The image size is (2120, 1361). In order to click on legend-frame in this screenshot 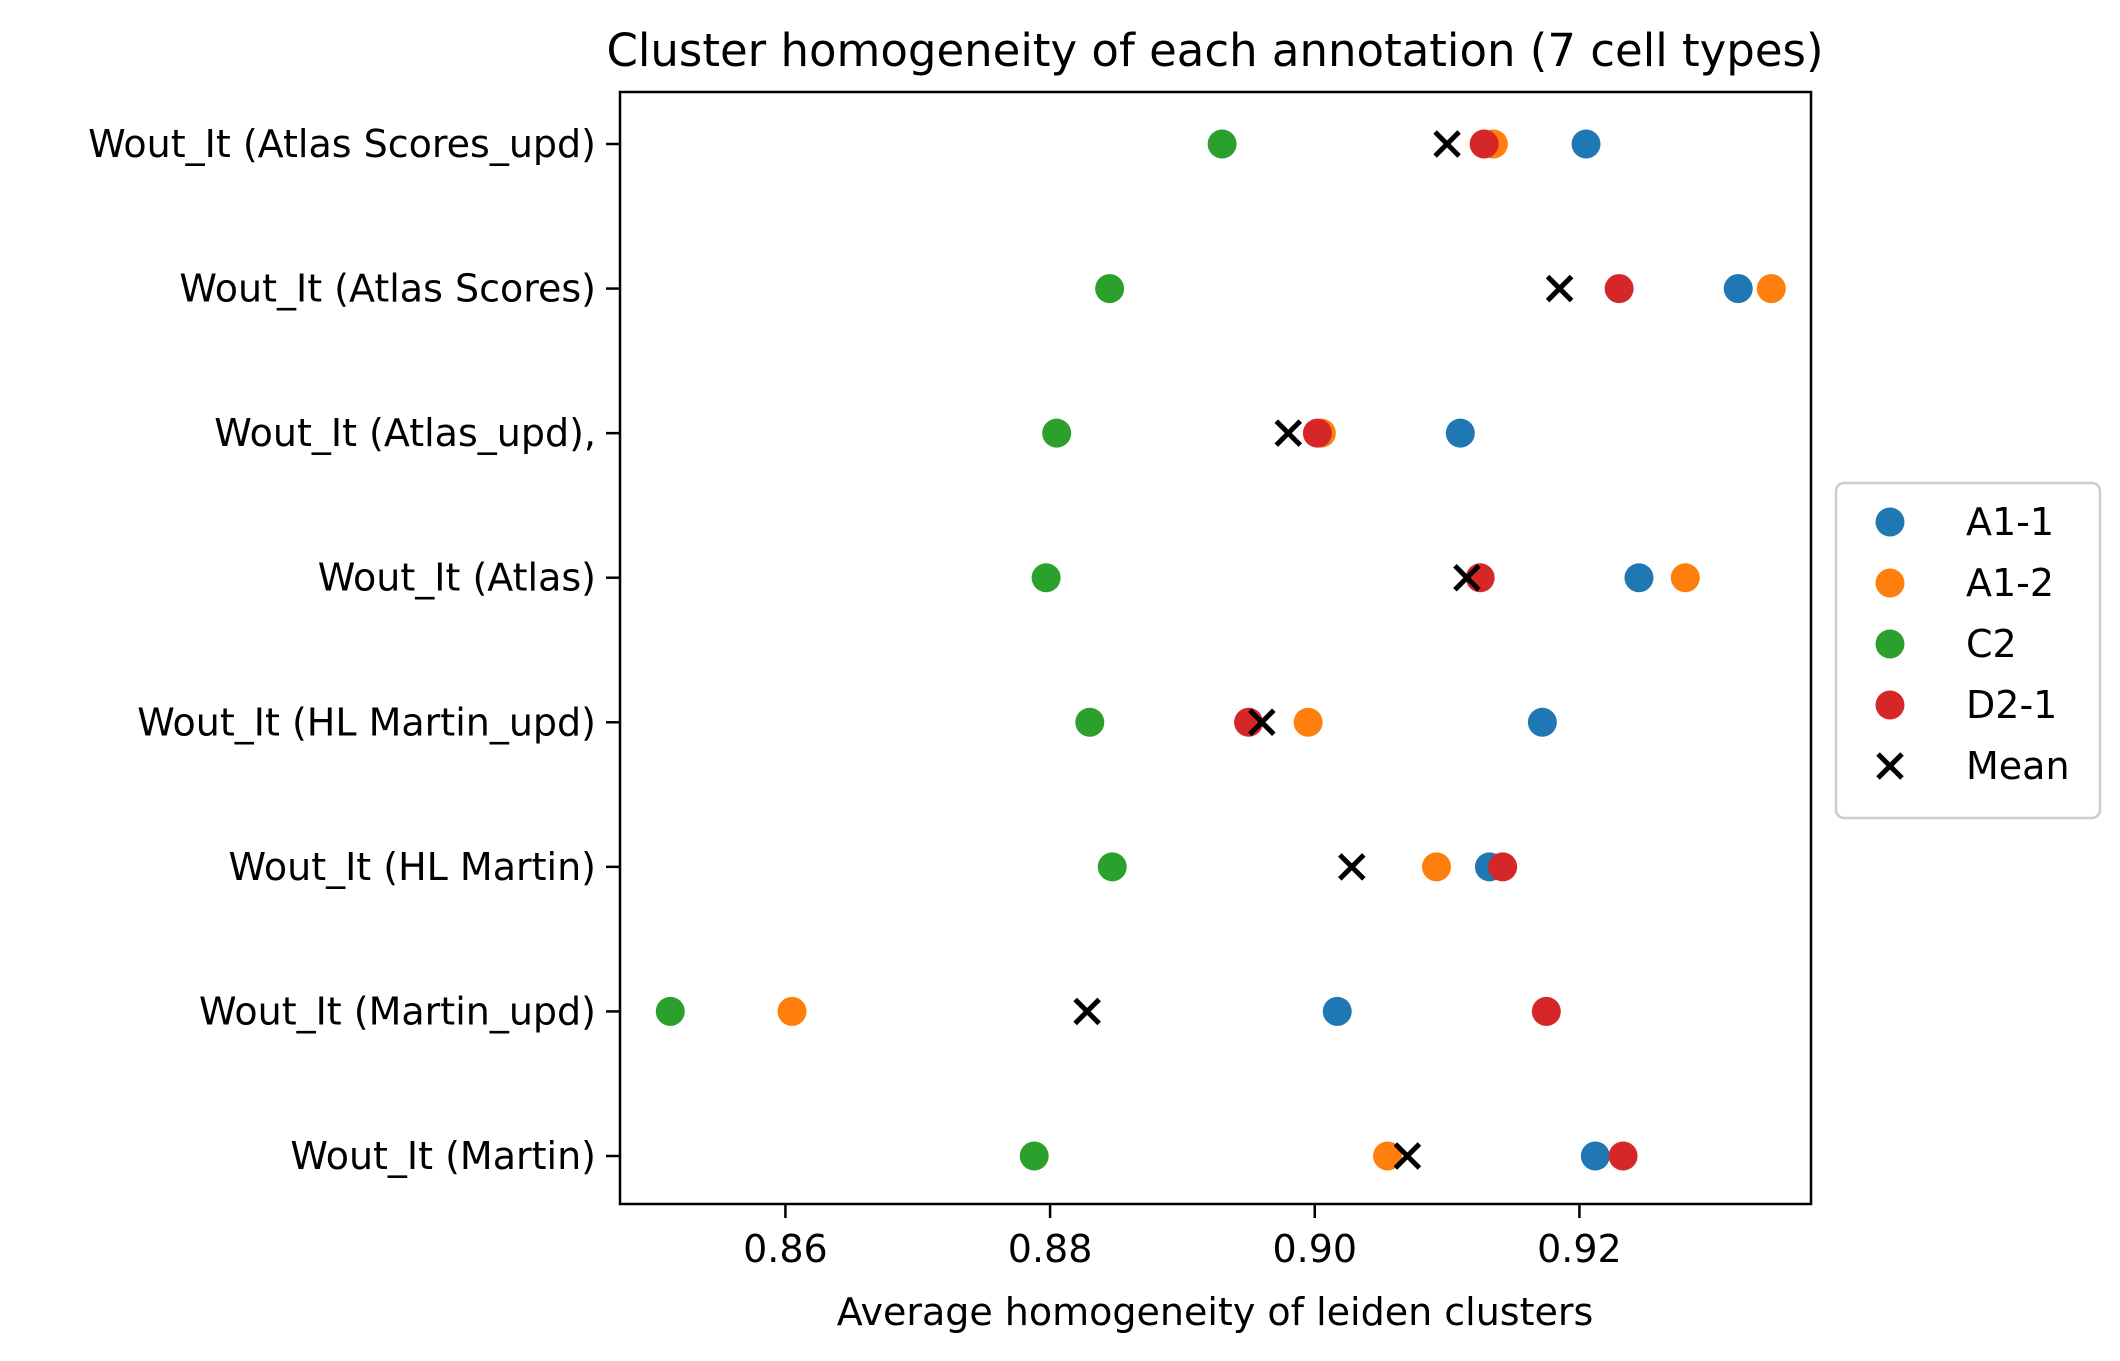, I will do `click(1968, 650)`.